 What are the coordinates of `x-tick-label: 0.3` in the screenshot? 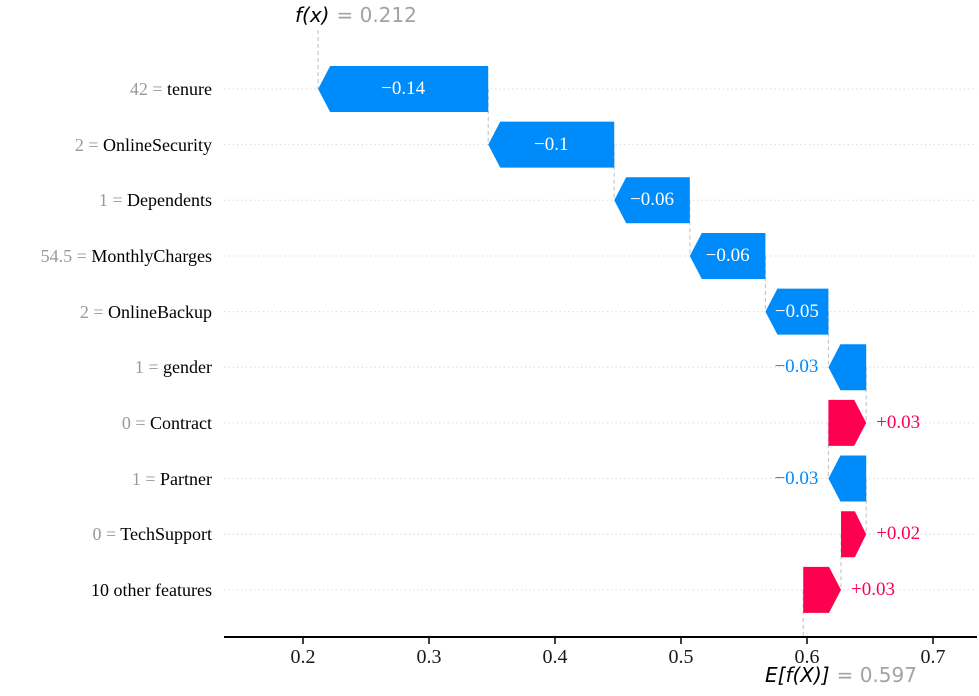 It's located at (429, 657).